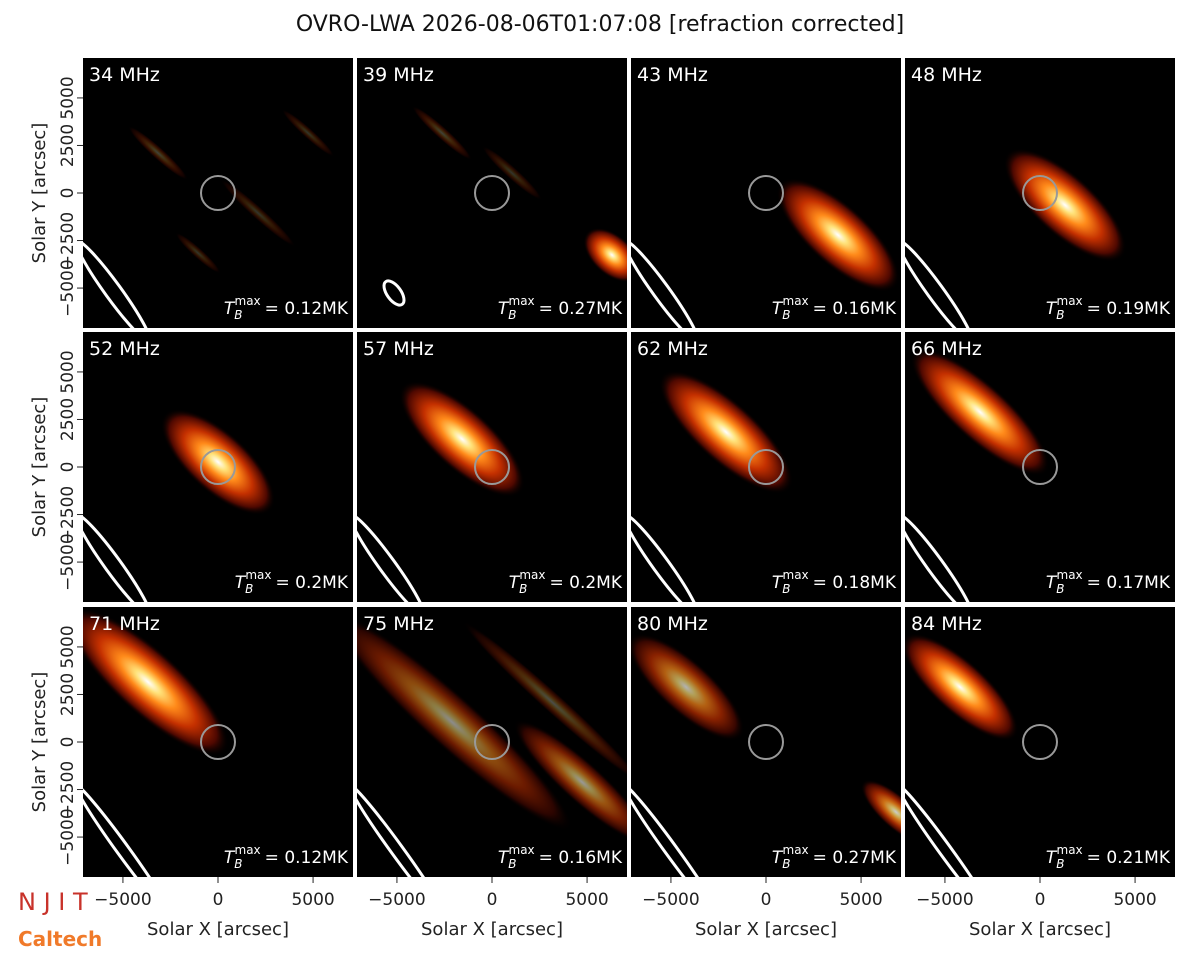 This screenshot has width=1200, height=975. I want to click on tb-max-label: TBmax = 0.18MK, so click(834, 582).